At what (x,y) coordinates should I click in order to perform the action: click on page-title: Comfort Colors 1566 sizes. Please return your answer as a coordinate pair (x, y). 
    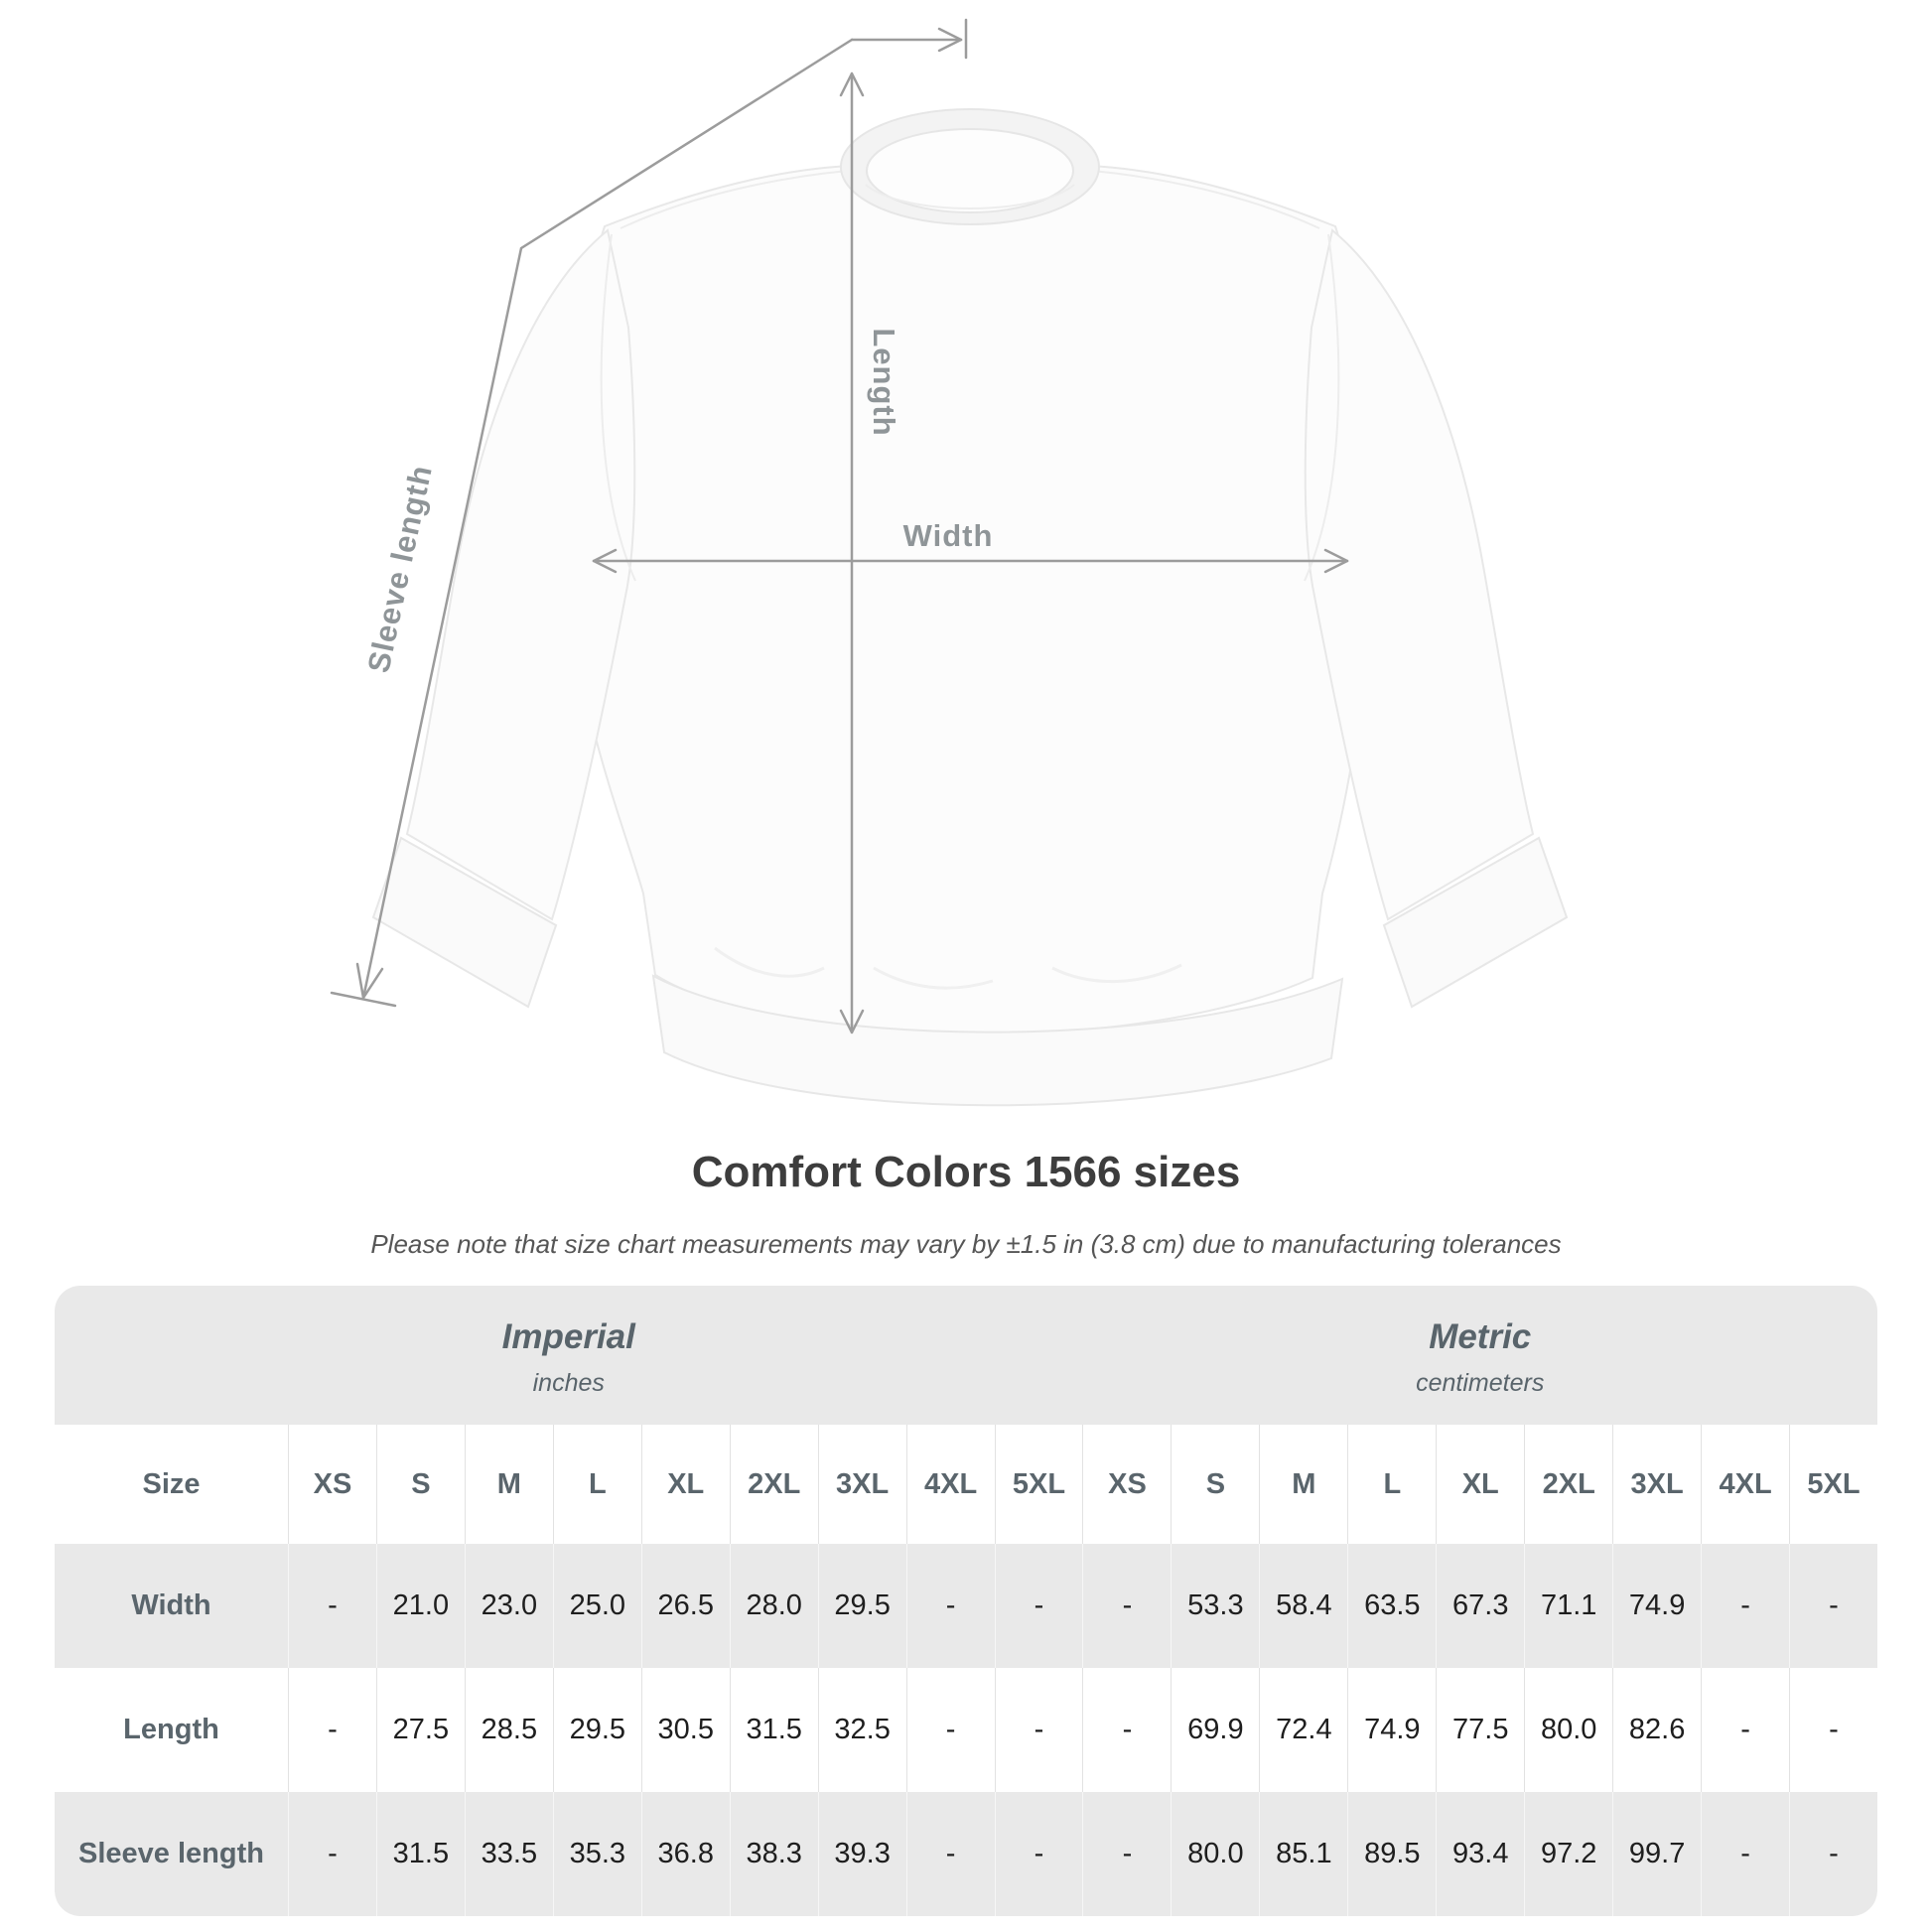
    Looking at the image, I should click on (966, 1172).